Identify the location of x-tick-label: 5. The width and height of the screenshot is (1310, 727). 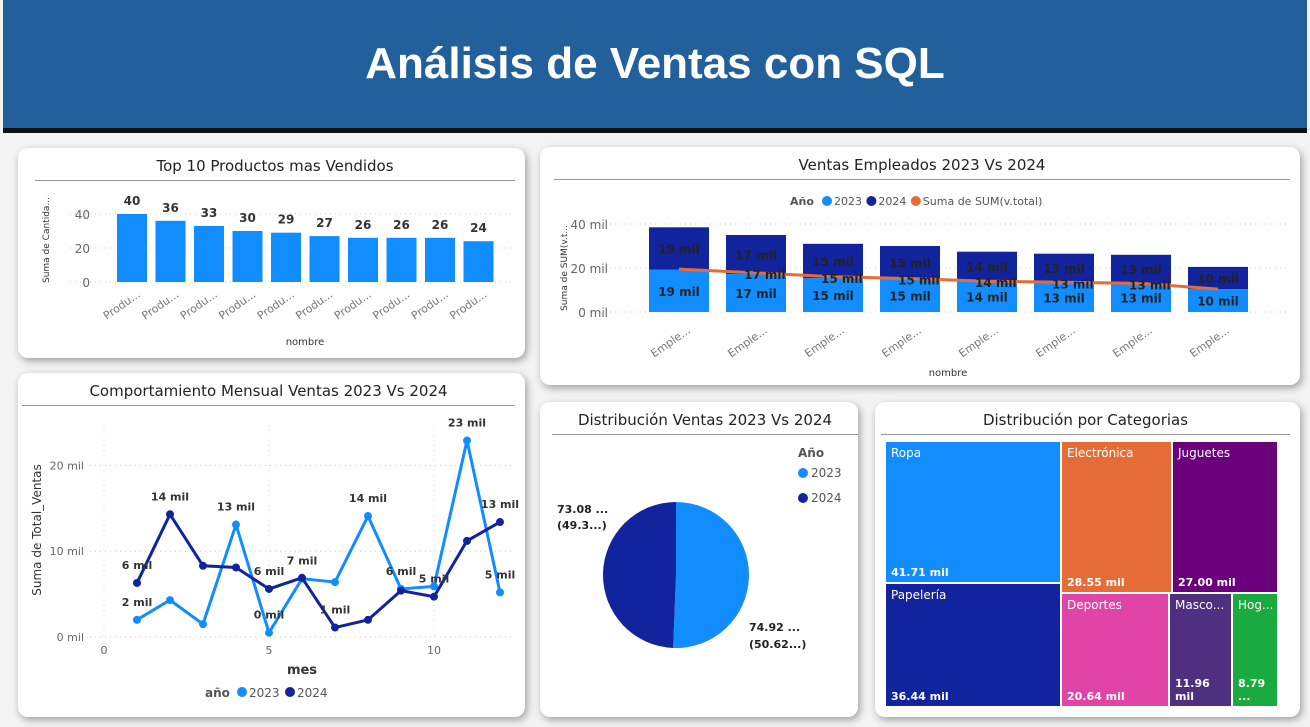
(269, 650).